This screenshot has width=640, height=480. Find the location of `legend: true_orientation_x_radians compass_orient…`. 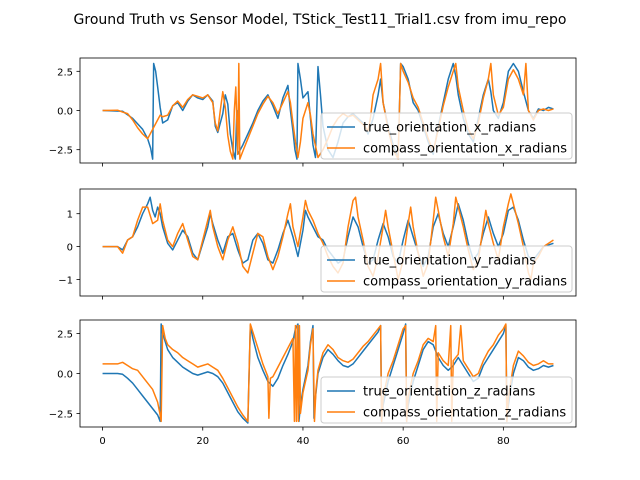

legend: true_orientation_x_radians compass_orient… is located at coordinates (446, 136).